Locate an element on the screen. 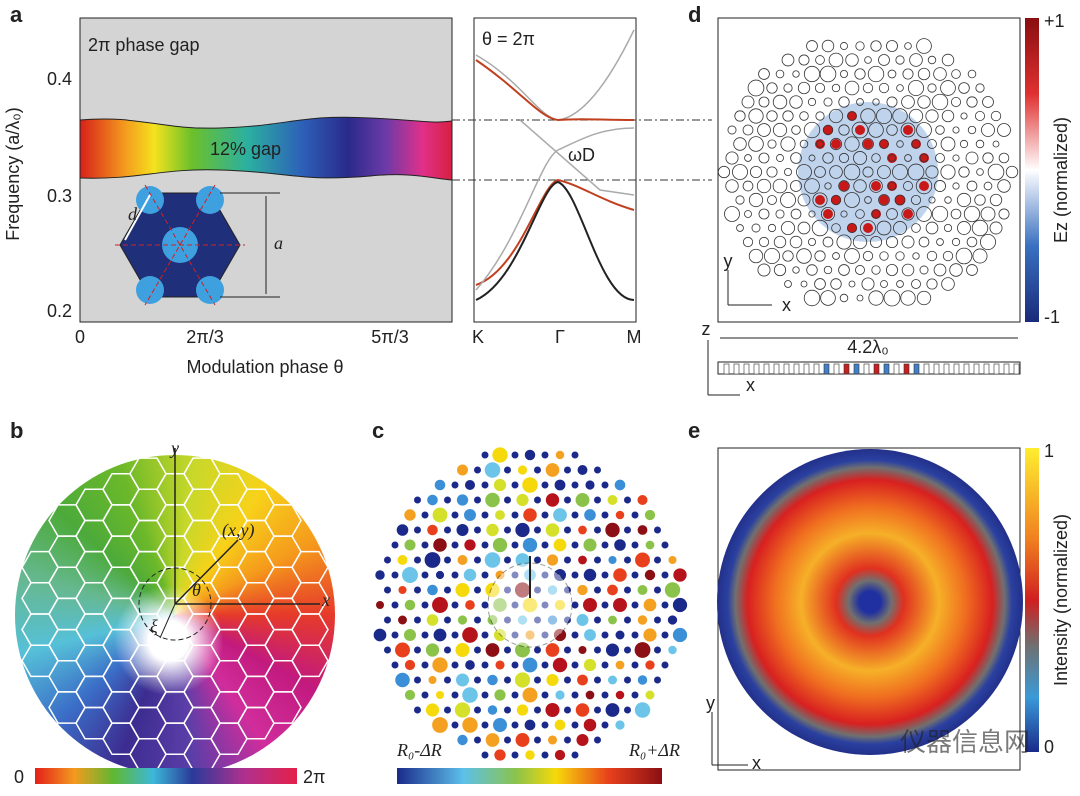  annotation: 2π phase gap is located at coordinates (144, 45).